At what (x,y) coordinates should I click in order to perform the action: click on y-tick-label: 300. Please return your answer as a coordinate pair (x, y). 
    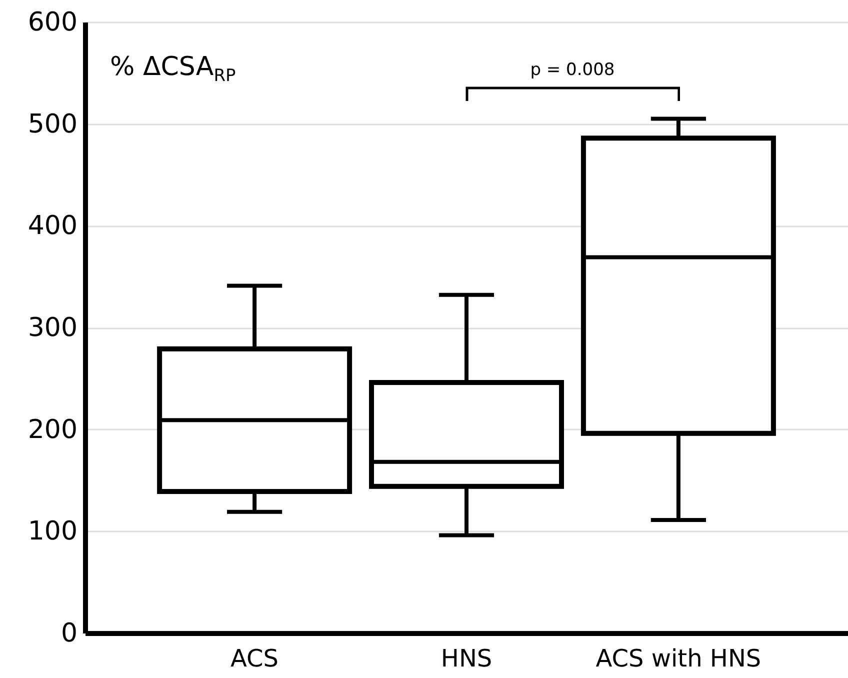
    Looking at the image, I should click on (53, 328).